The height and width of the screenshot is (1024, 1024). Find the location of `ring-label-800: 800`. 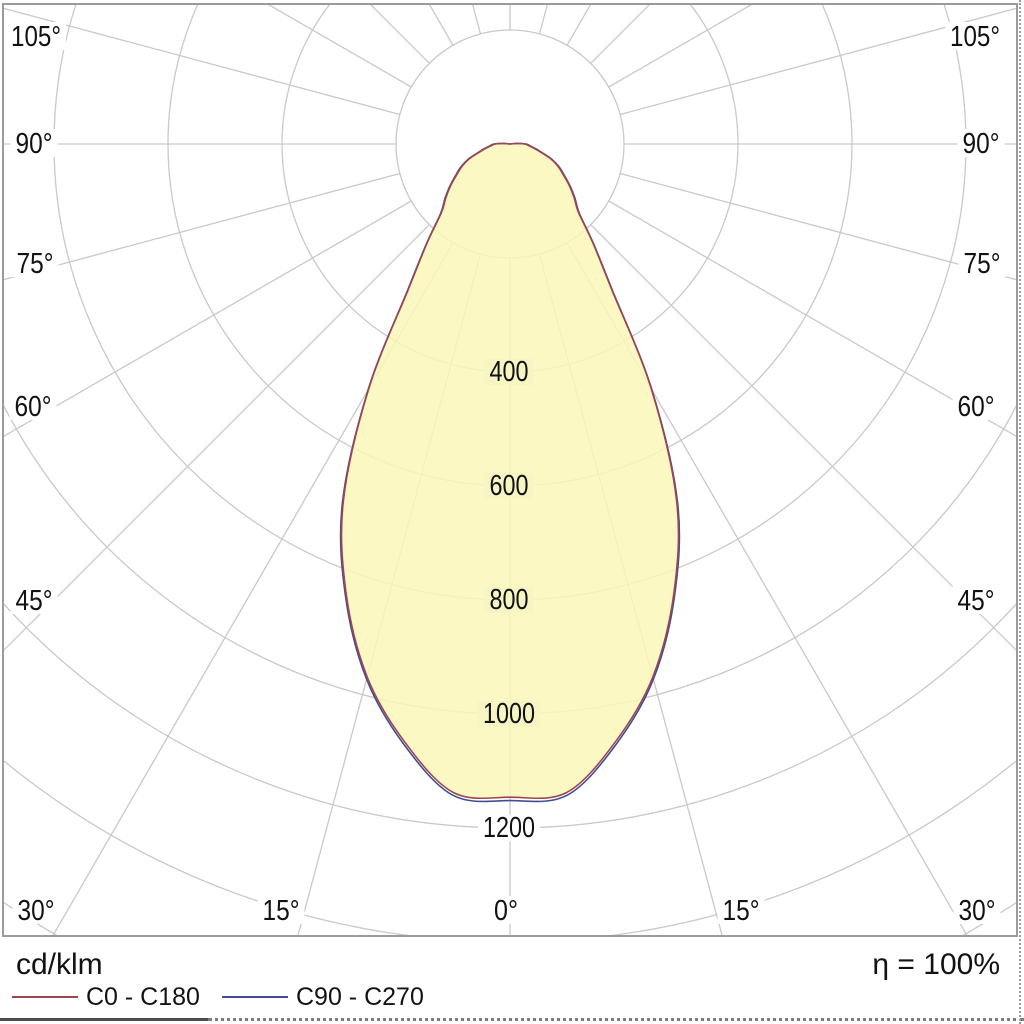

ring-label-800: 800 is located at coordinates (509, 600).